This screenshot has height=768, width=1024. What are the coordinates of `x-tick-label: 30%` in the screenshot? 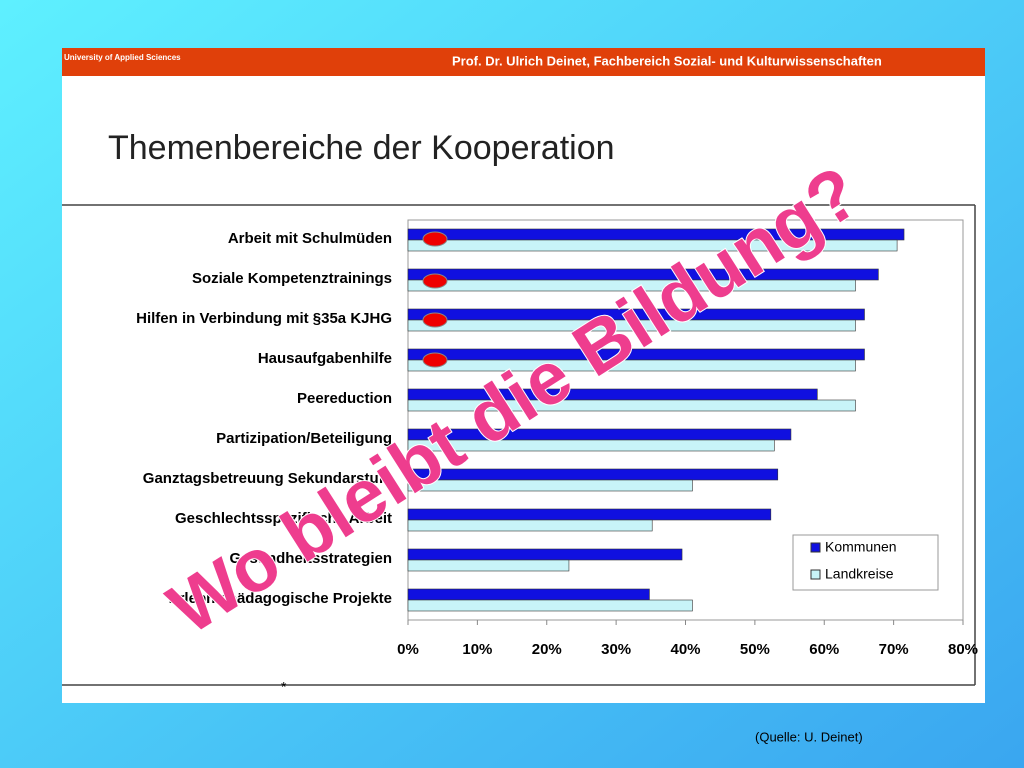 It's located at (616, 649).